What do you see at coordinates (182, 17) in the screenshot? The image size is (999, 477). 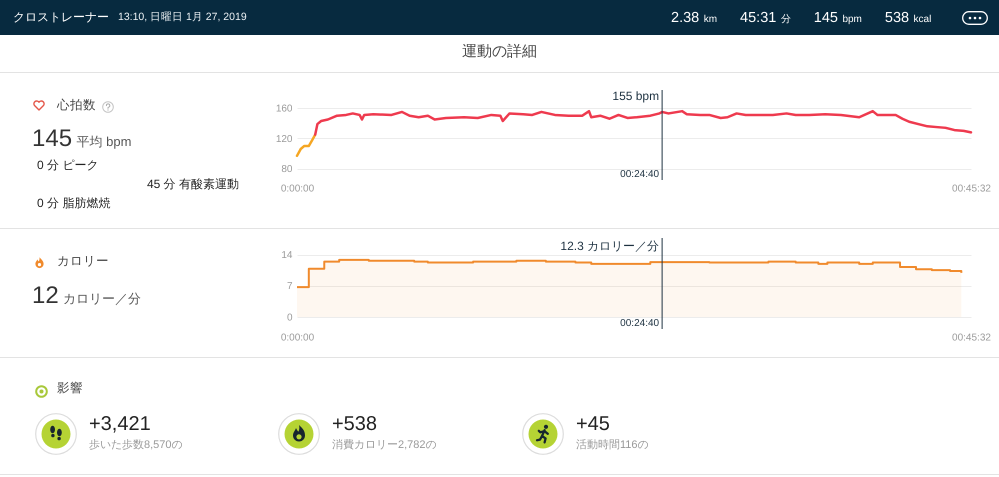 I see `text: 13:10, 日曜日 1月 27, 2019` at bounding box center [182, 17].